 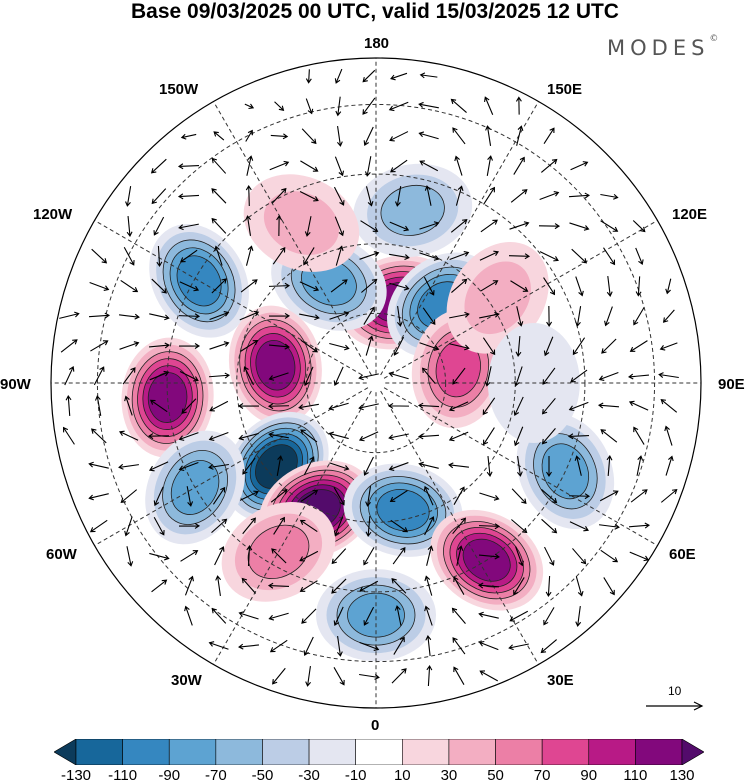 I want to click on colorbar-tick-label: -30, so click(x=309, y=775).